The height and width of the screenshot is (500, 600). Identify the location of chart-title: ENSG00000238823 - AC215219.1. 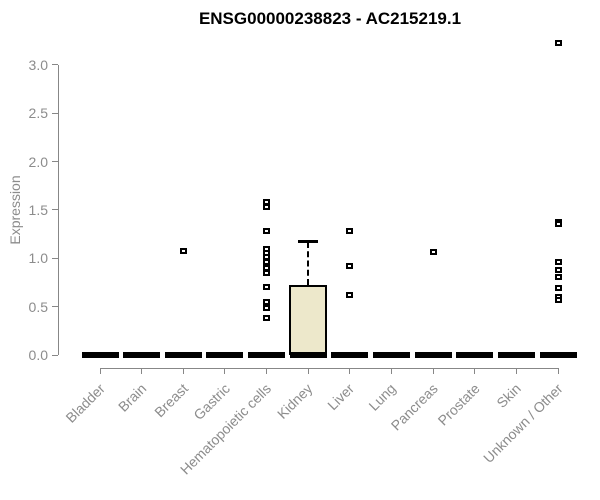
(330, 18).